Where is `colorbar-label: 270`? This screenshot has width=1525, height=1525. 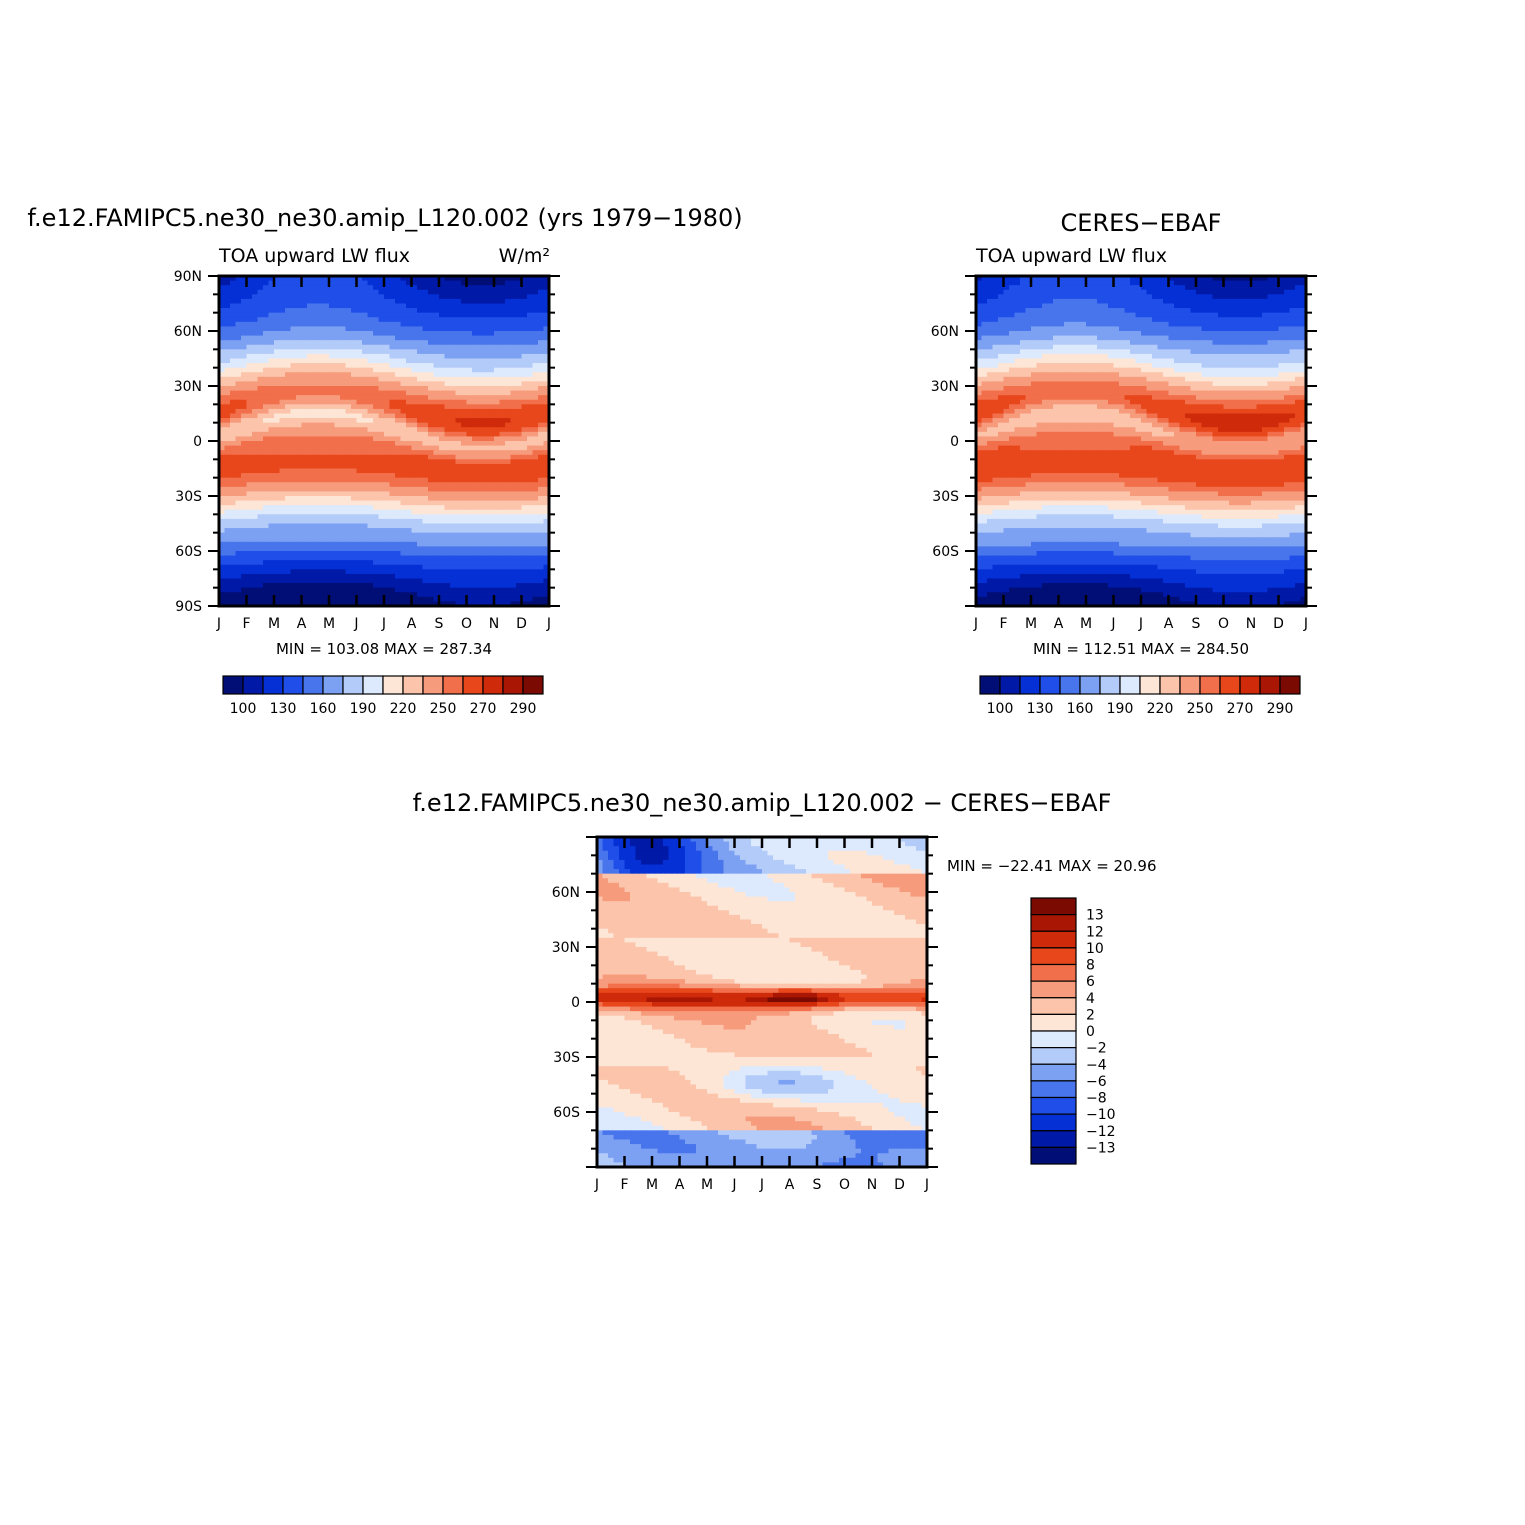 colorbar-label: 270 is located at coordinates (483, 709).